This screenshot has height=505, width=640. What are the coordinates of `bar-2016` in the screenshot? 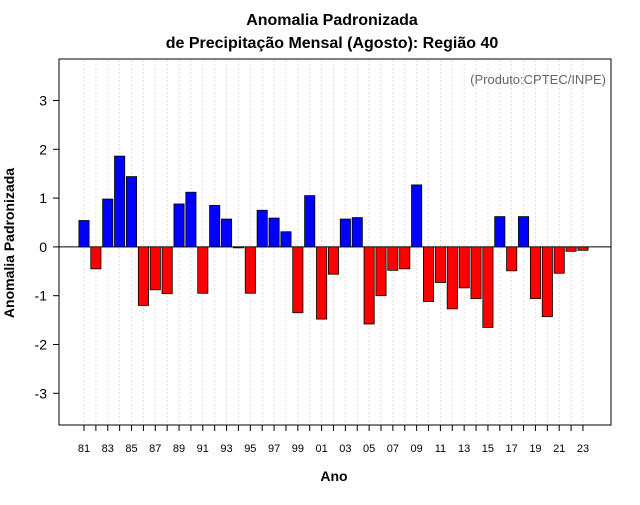 It's located at (500, 232).